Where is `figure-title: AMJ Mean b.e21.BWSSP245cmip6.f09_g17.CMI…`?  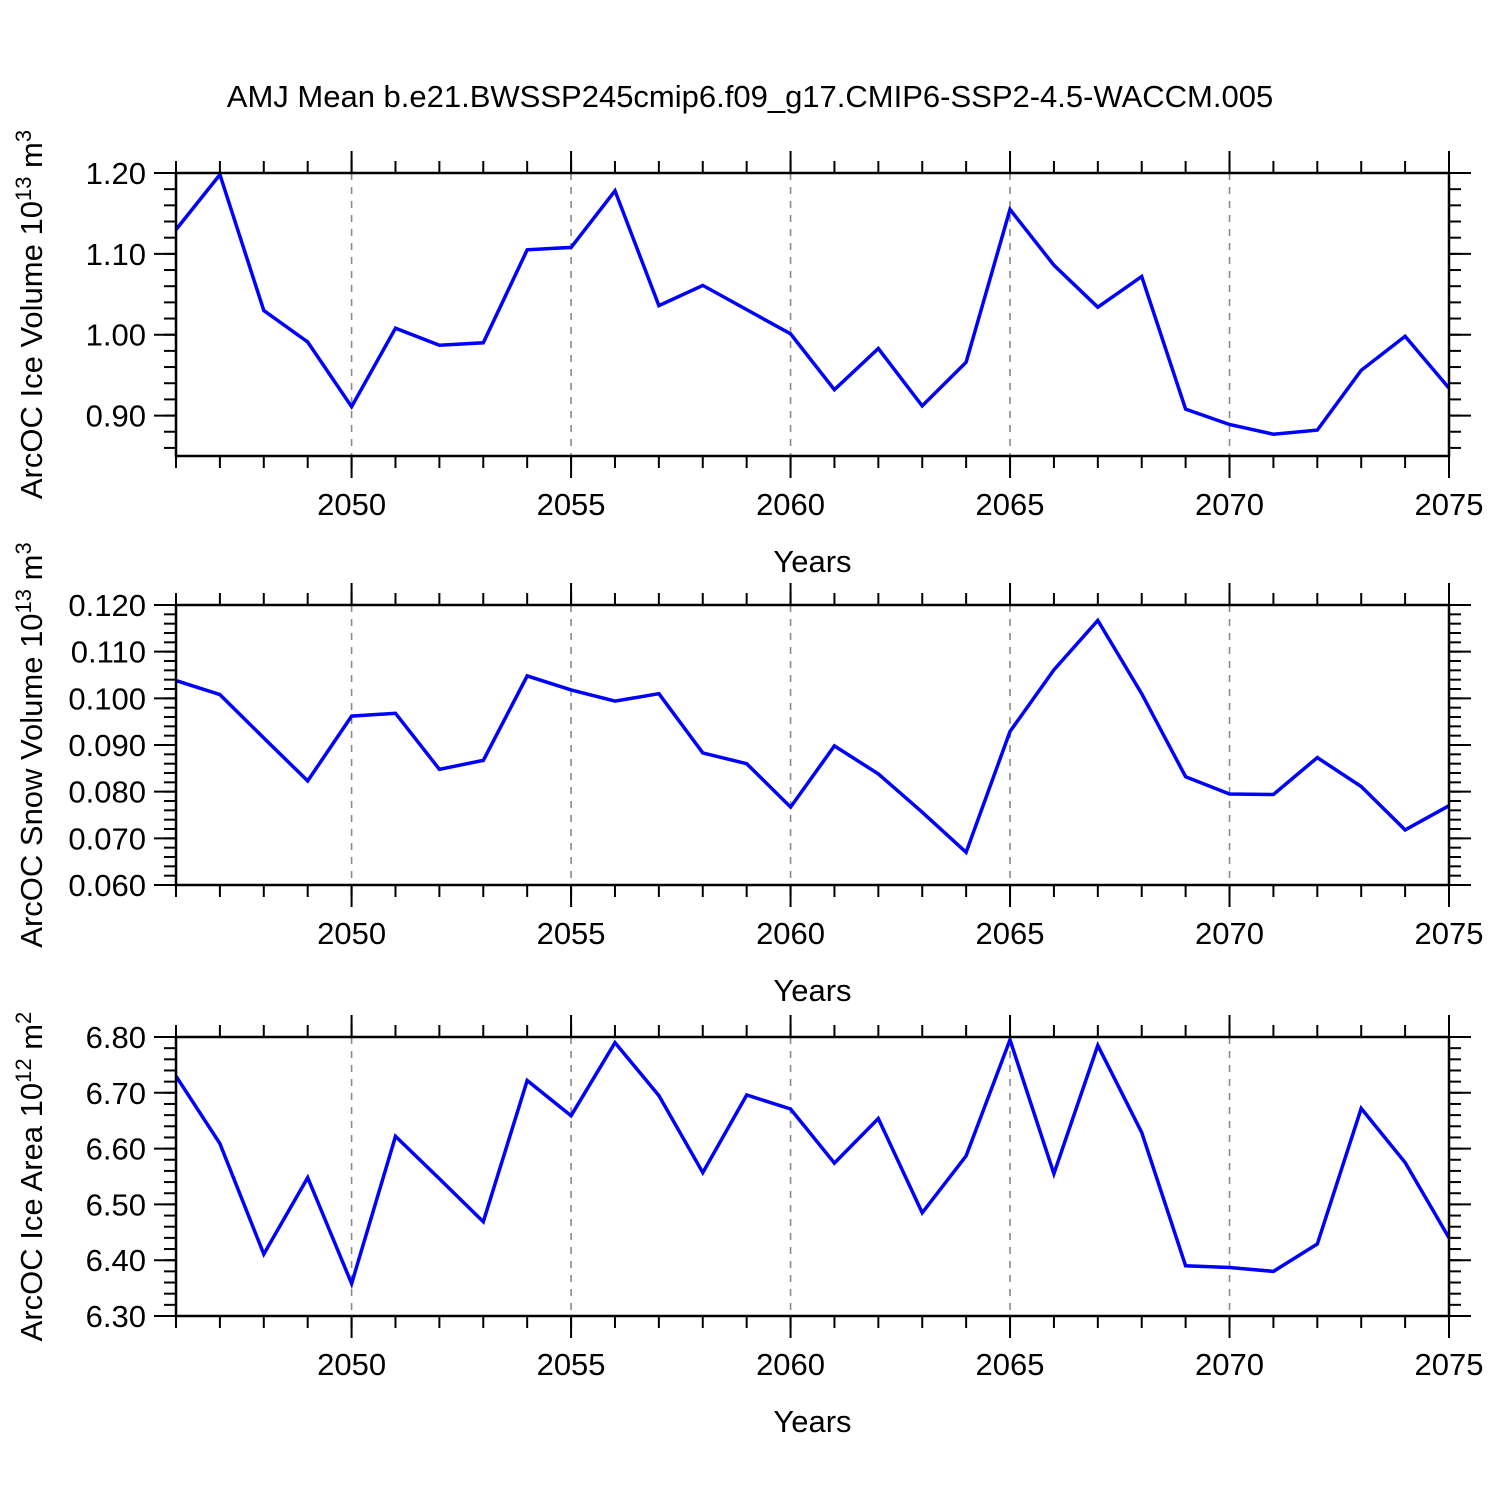
figure-title: AMJ Mean b.e21.BWSSP245cmip6.f09_g17.CMI… is located at coordinates (750, 96).